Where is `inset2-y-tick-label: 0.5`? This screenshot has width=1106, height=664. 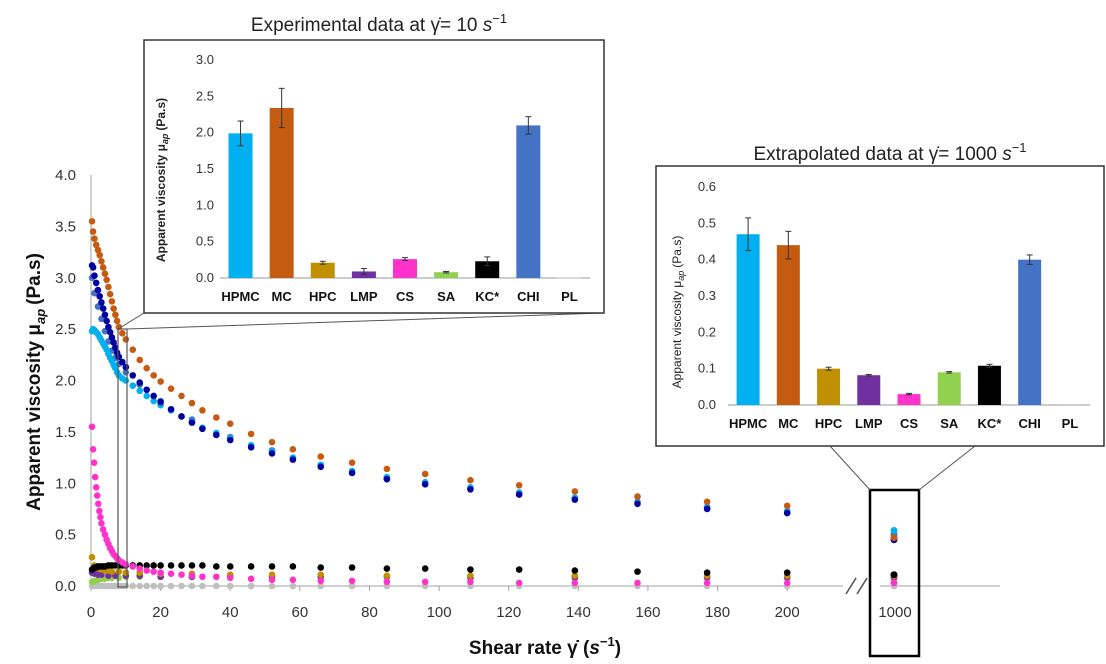 inset2-y-tick-label: 0.5 is located at coordinates (707, 222).